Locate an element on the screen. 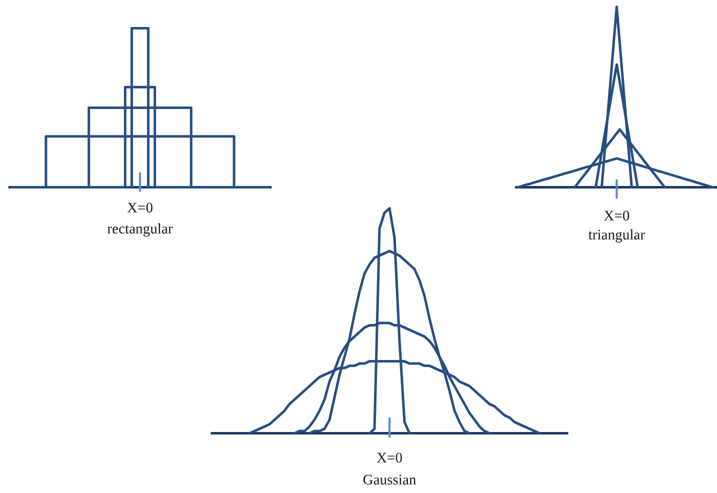 The height and width of the screenshot is (493, 717). x-axis-title: triangular is located at coordinates (616, 236).